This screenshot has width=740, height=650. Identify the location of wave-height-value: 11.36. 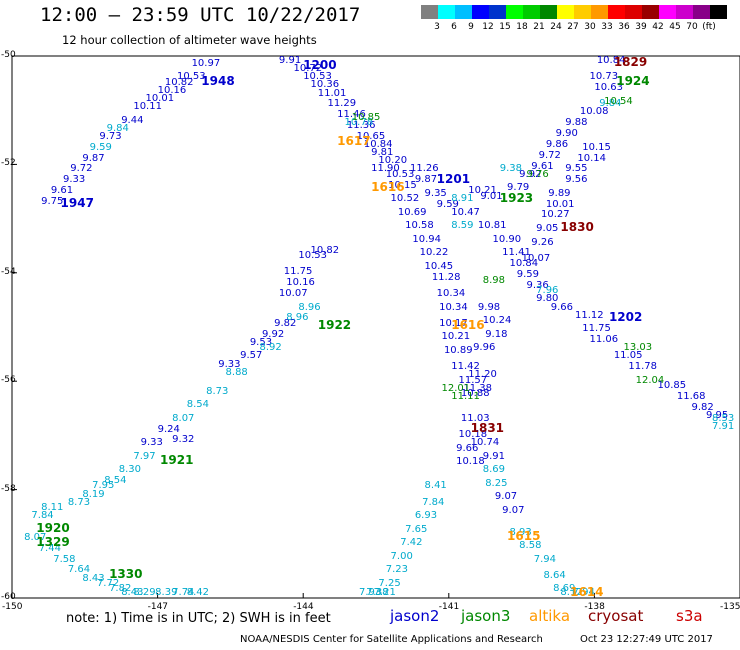
(361, 126).